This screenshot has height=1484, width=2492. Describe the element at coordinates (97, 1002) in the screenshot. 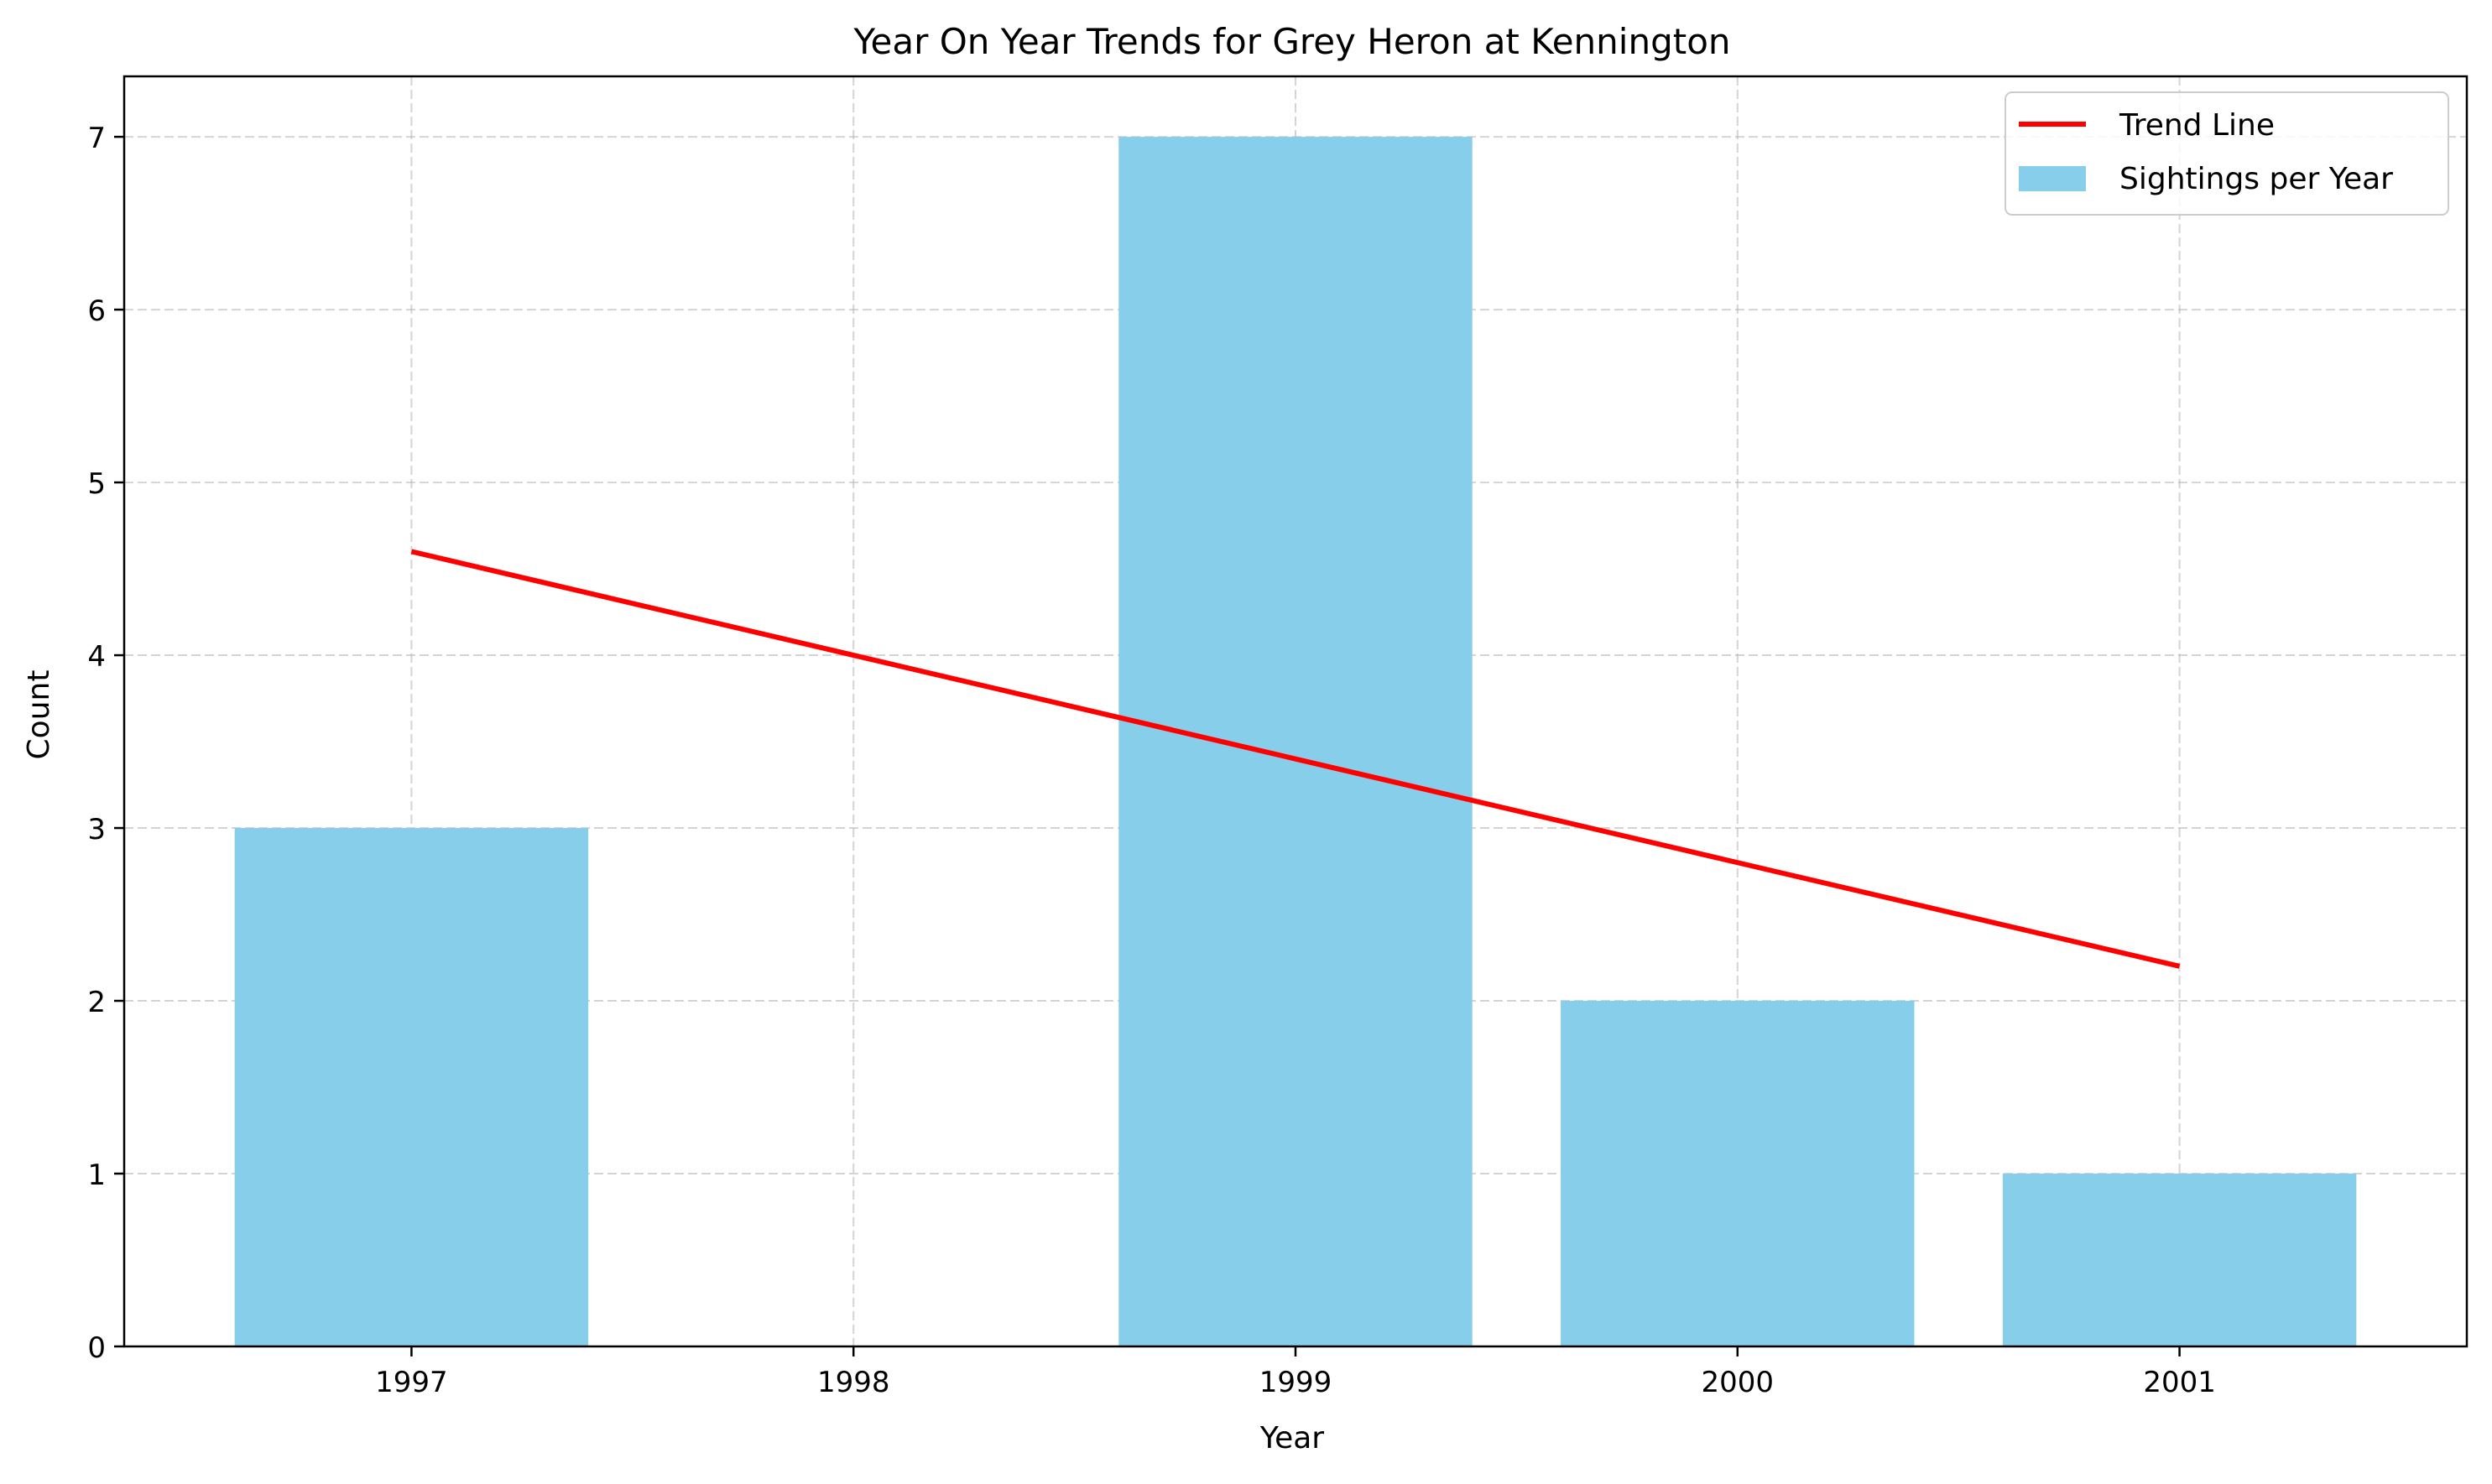

I see `y-tick-label: 2` at that location.